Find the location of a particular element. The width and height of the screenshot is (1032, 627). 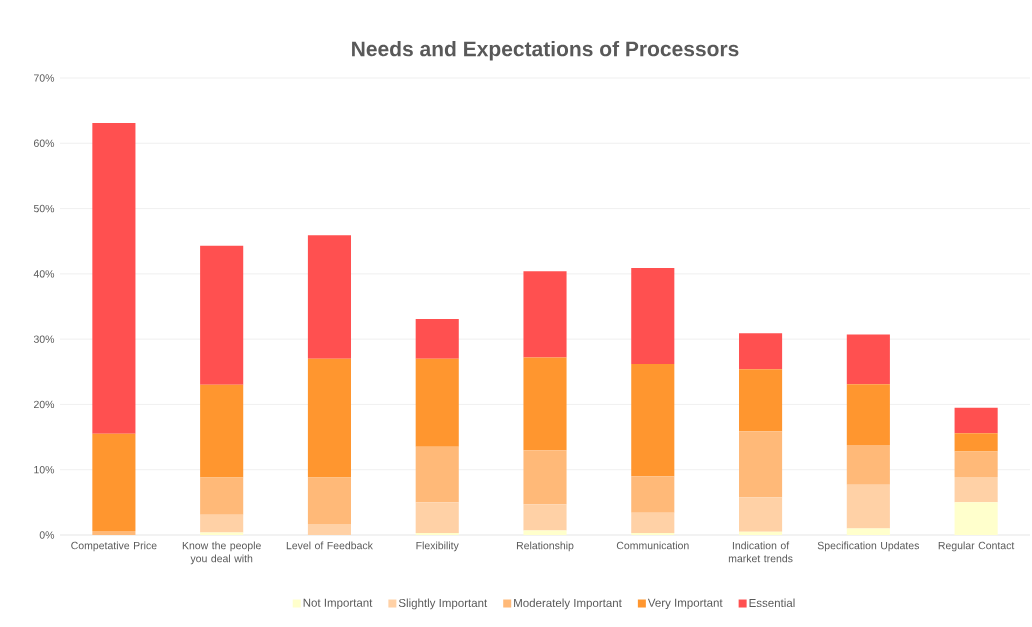

legend-label: Very Important is located at coordinates (685, 604).